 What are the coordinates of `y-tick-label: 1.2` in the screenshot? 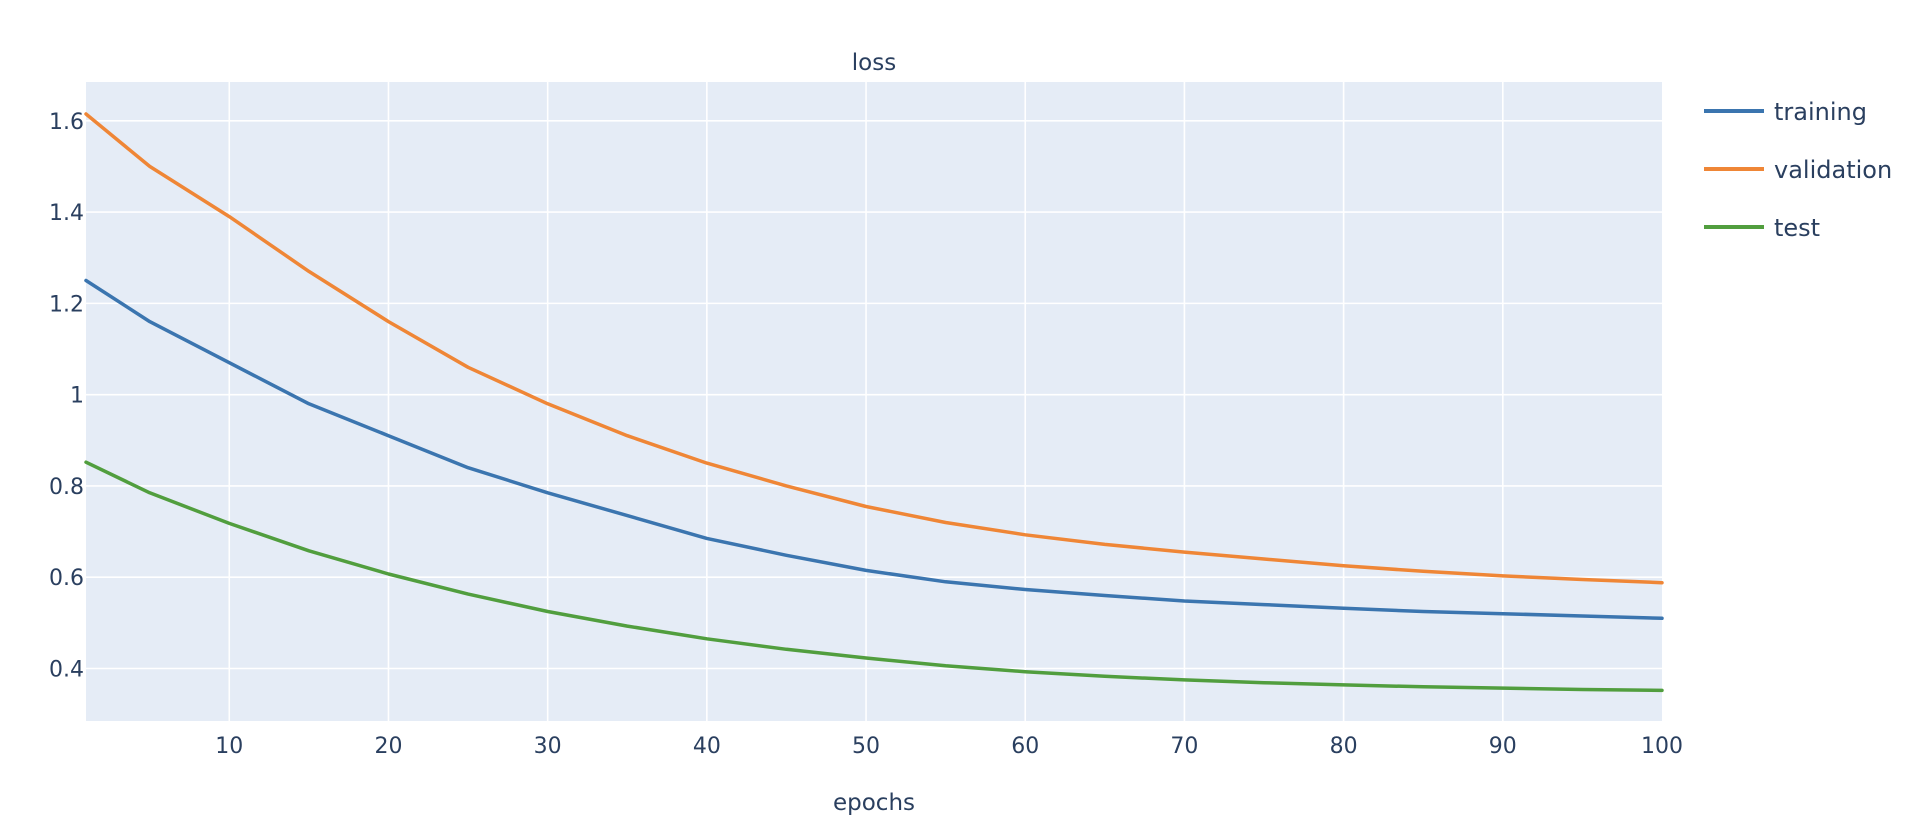 It's located at (66, 304).